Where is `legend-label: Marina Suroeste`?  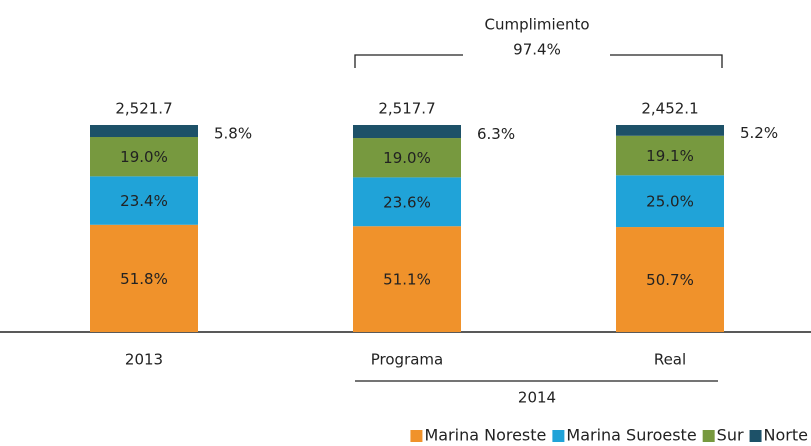
legend-label: Marina Suroeste is located at coordinates (631, 435).